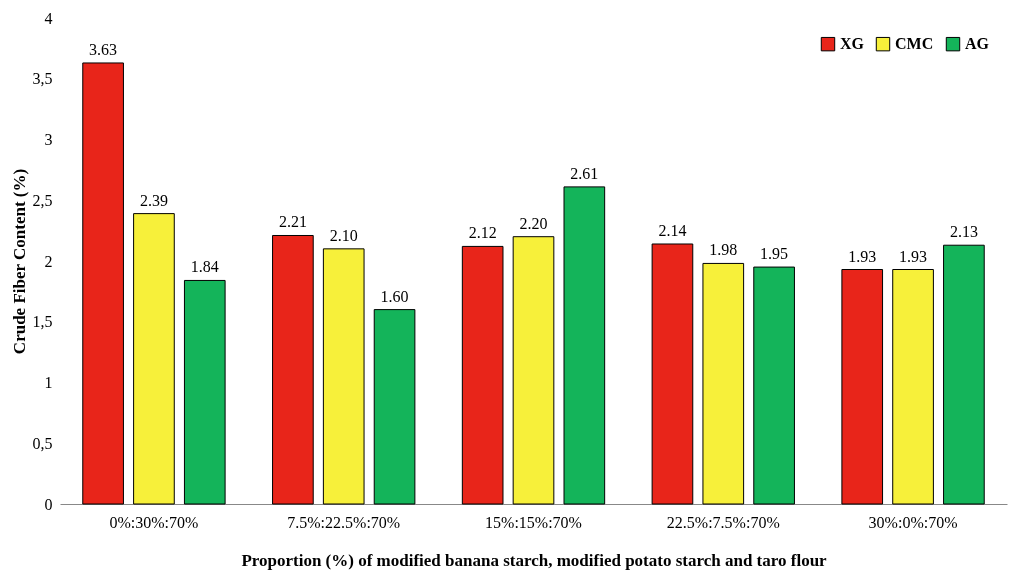 The height and width of the screenshot is (578, 1017). Describe the element at coordinates (533, 522) in the screenshot. I see `x-tick-label: 15%:15%:70%` at that location.